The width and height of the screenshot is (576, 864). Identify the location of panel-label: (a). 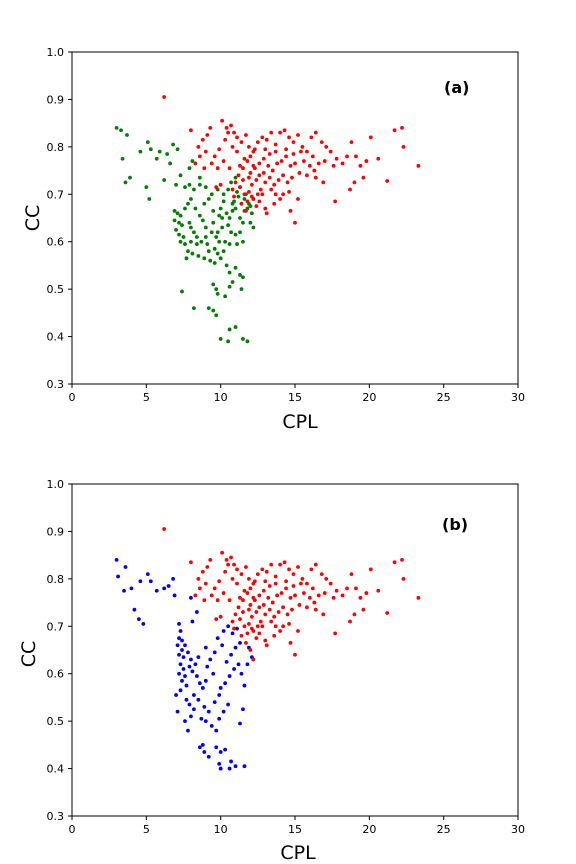
(456, 87).